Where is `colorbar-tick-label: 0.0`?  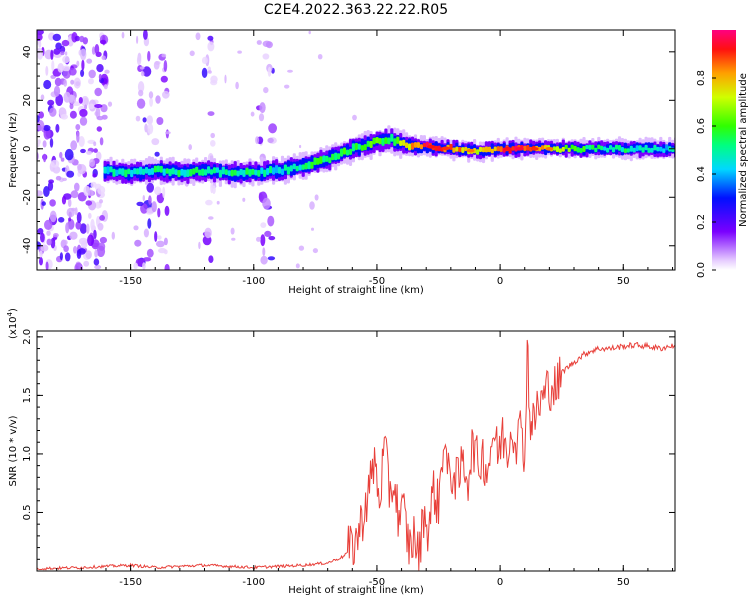 colorbar-tick-label: 0.0 is located at coordinates (701, 270).